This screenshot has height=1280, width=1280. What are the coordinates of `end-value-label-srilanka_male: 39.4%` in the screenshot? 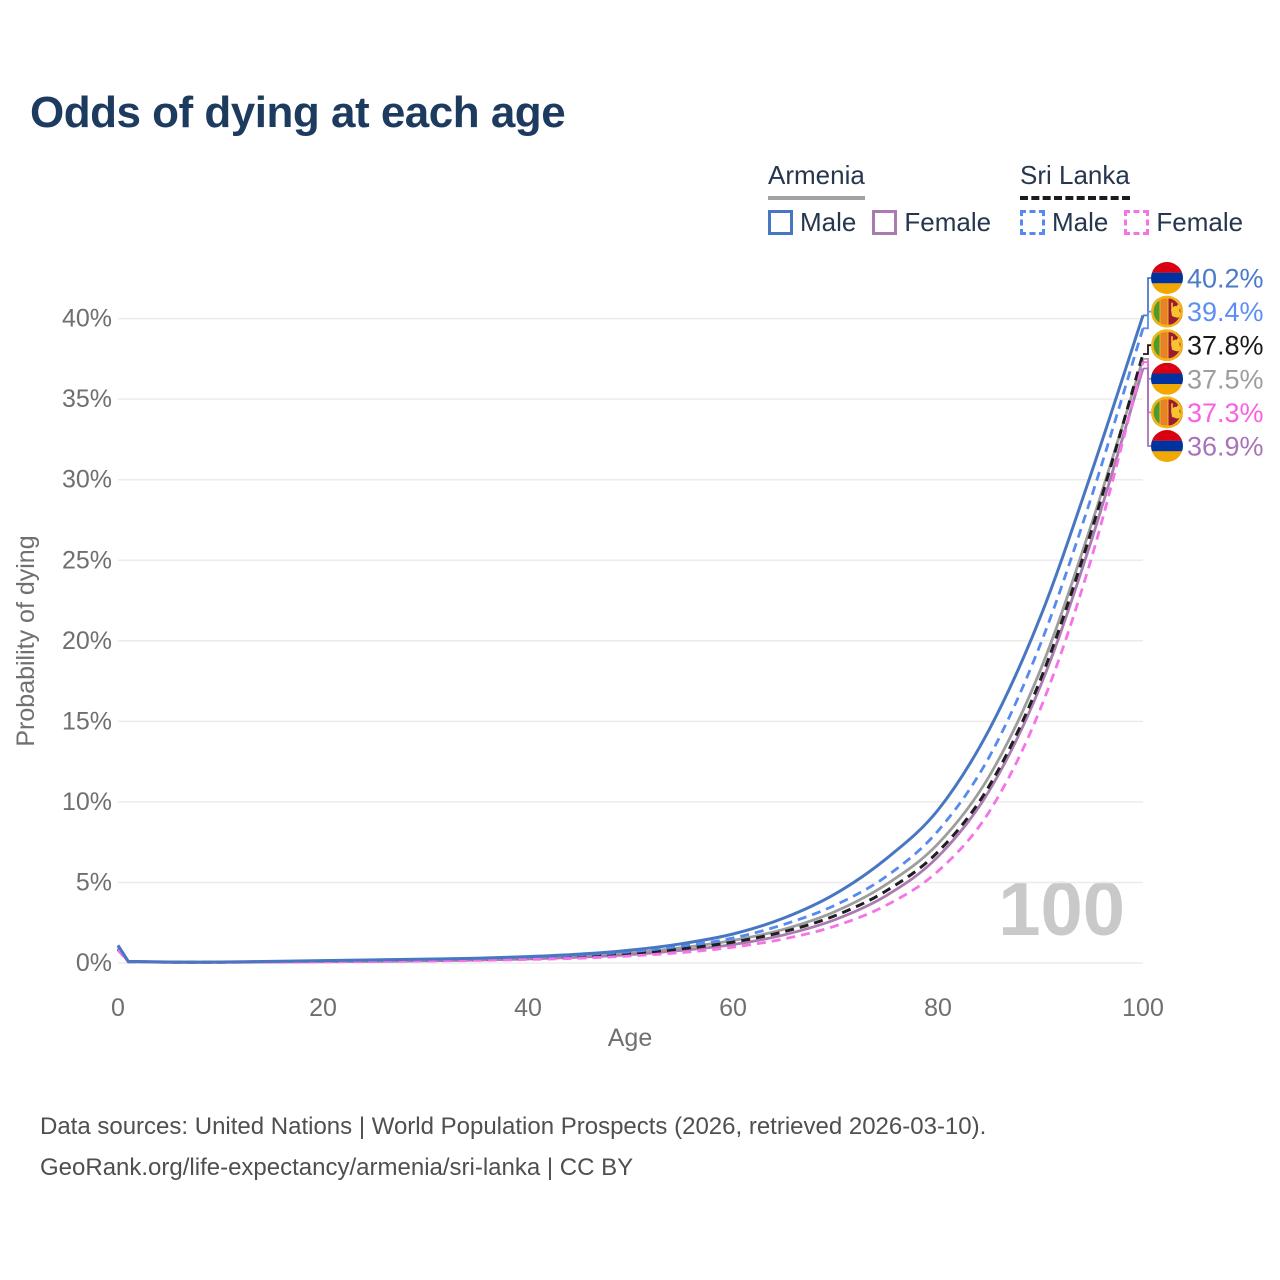 It's located at (1225, 312).